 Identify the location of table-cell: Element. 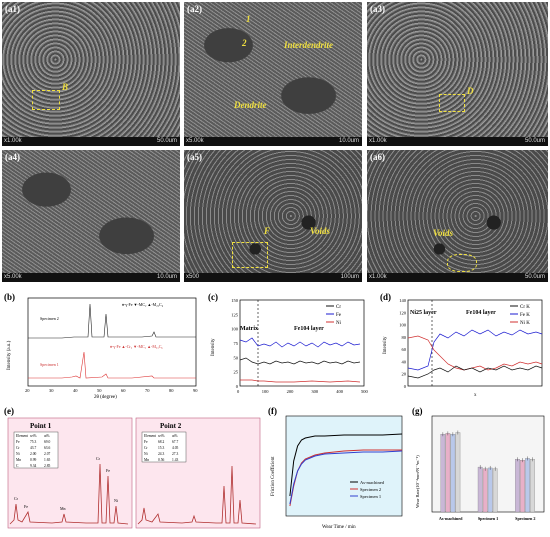
(150, 436).